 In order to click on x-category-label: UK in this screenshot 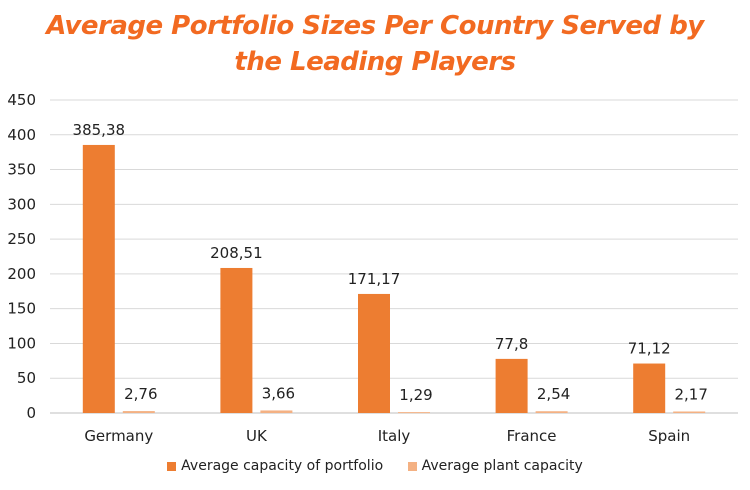, I will do `click(257, 436)`.